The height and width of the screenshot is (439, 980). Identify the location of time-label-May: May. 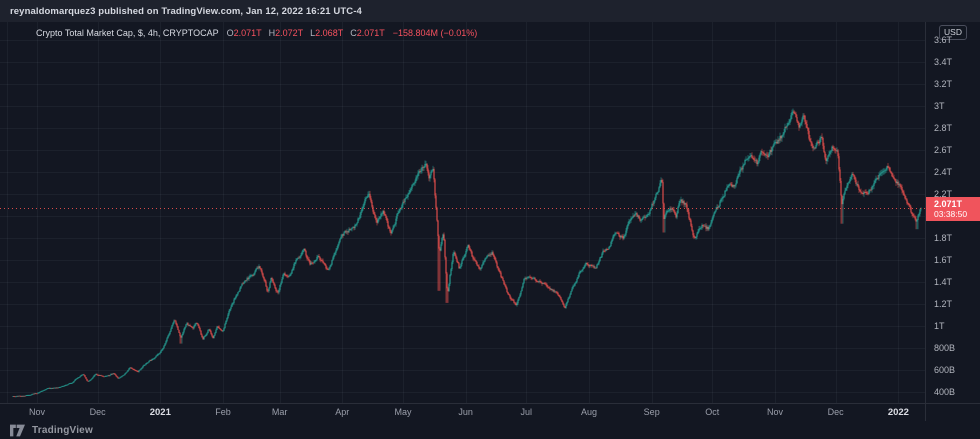
(403, 412).